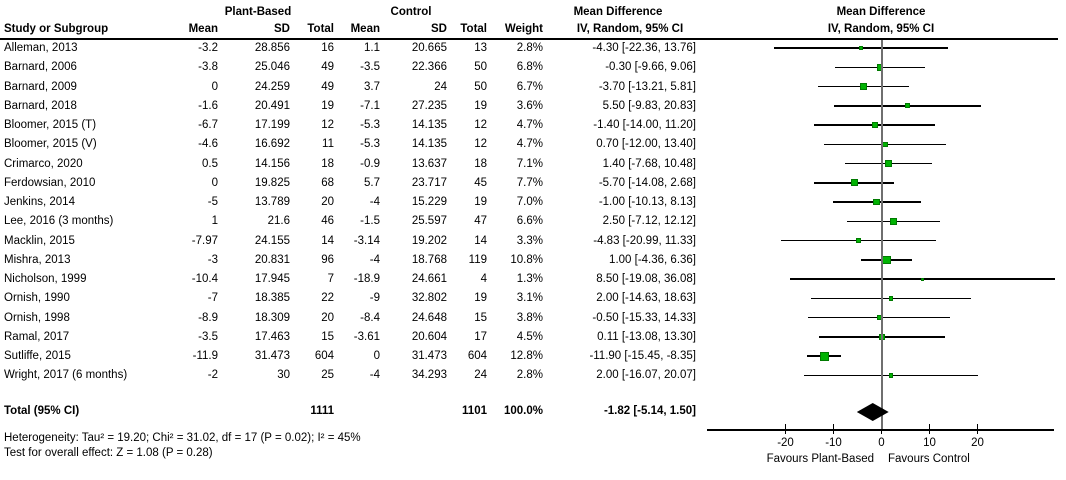  I want to click on pb-sd-cell: 17.945, so click(272, 279).